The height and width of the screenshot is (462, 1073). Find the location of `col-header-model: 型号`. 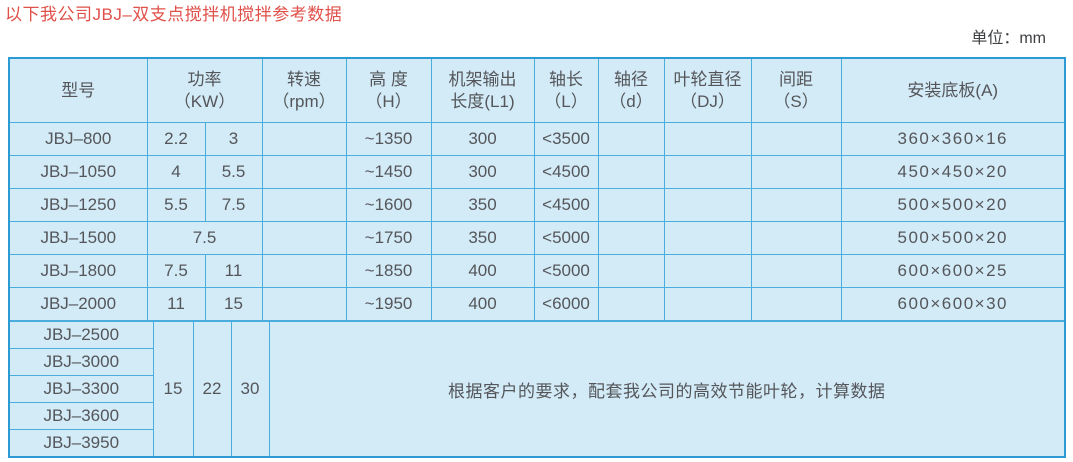

col-header-model: 型号 is located at coordinates (78, 90).